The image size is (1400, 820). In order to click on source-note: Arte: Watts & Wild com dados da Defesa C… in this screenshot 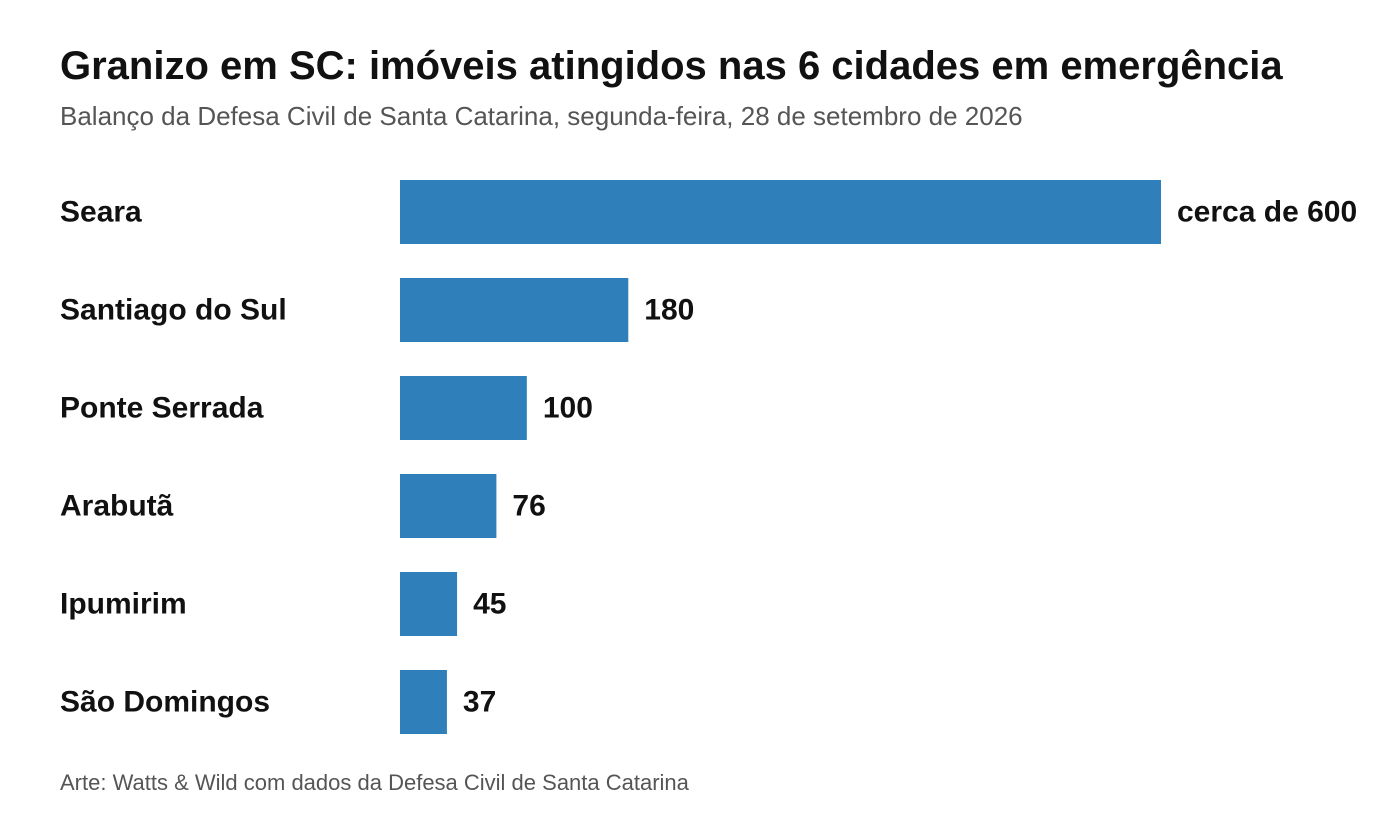, I will do `click(374, 782)`.